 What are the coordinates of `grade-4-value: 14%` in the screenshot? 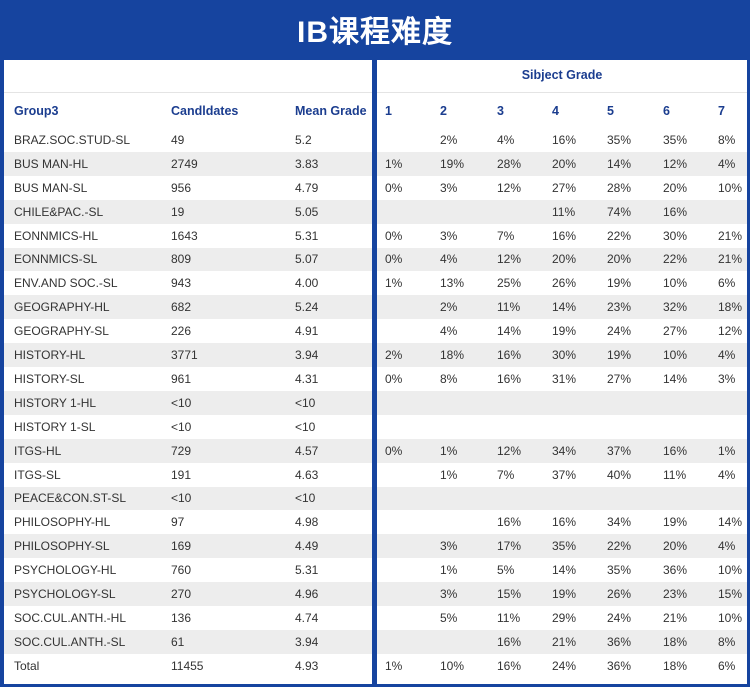 It's located at (564, 570).